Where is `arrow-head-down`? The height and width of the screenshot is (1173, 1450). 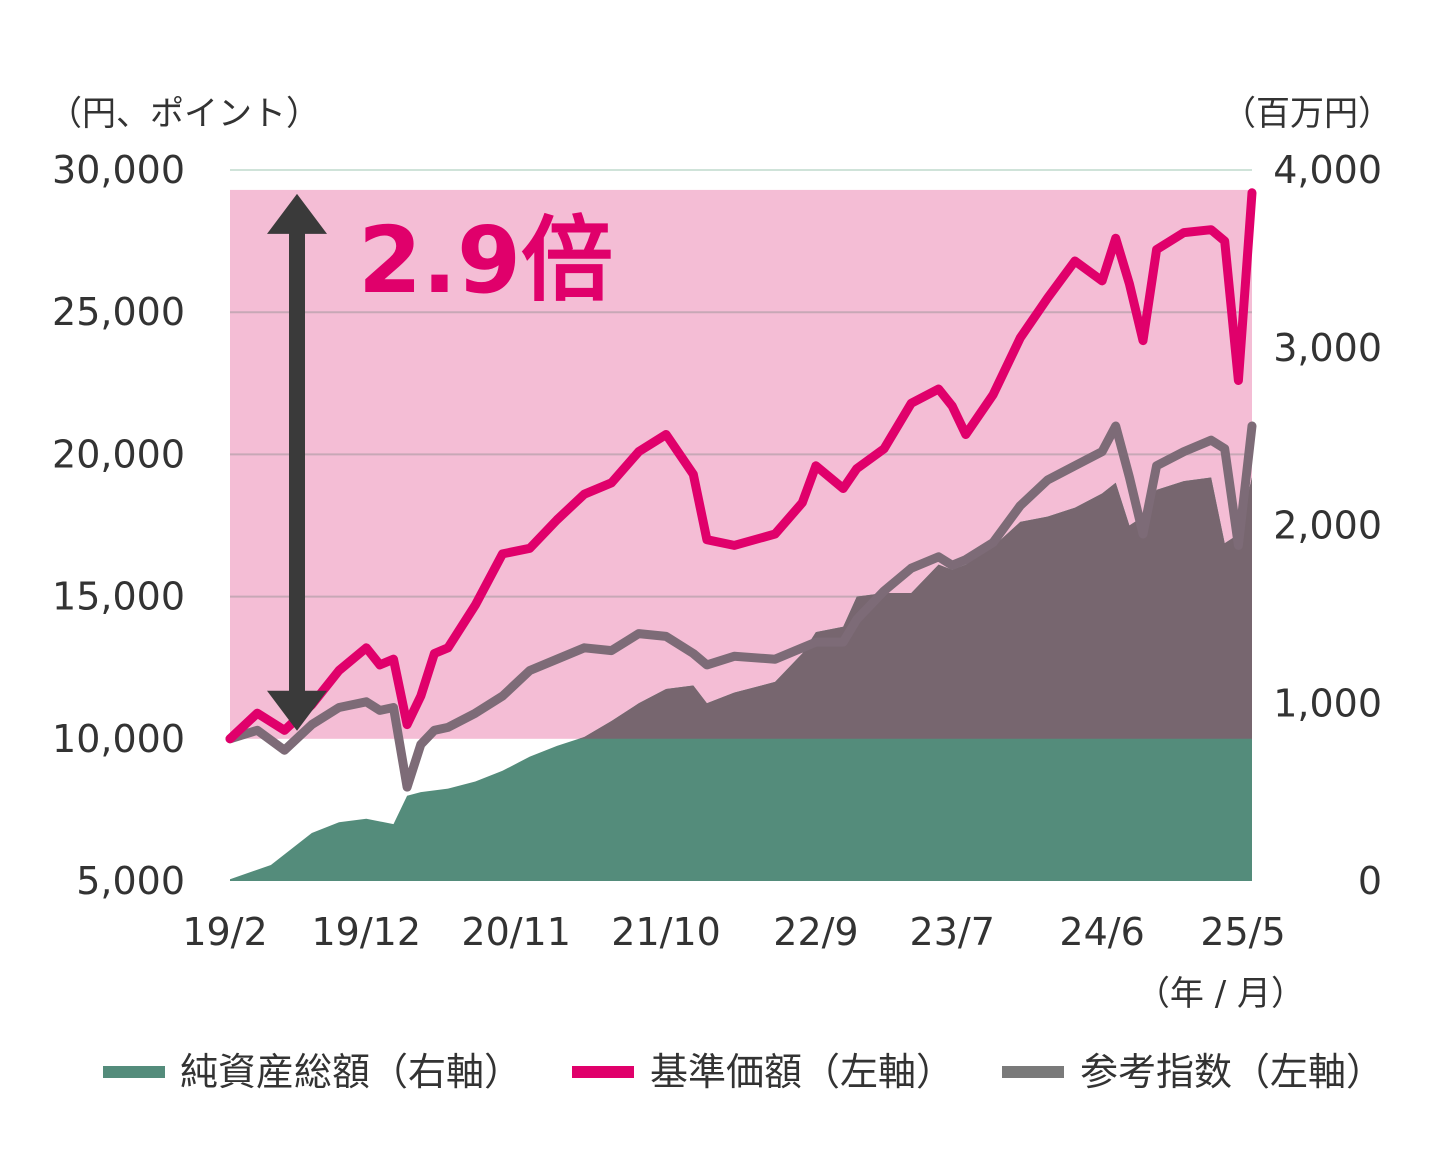 arrow-head-down is located at coordinates (297, 710).